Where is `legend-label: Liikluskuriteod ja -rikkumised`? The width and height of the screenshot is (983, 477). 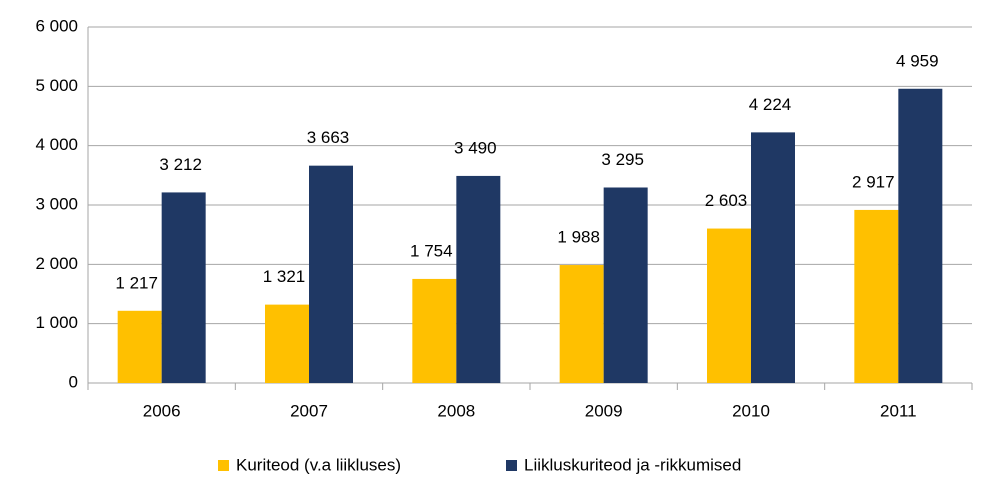 legend-label: Liikluskuriteod ja -rikkumised is located at coordinates (632, 464).